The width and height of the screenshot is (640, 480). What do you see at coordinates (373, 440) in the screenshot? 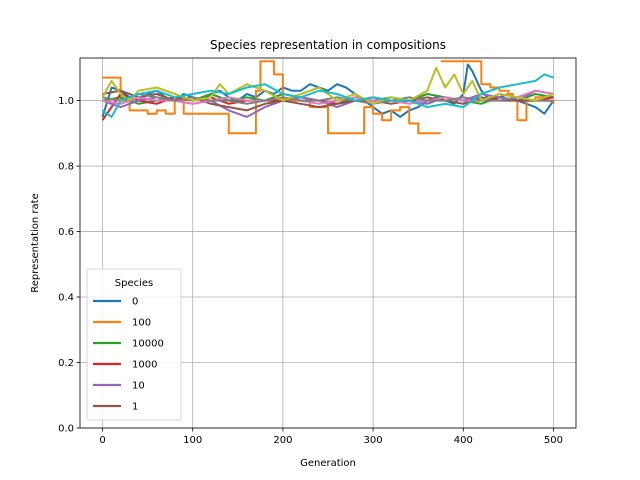
I see `x-tick-label: 300` at bounding box center [373, 440].